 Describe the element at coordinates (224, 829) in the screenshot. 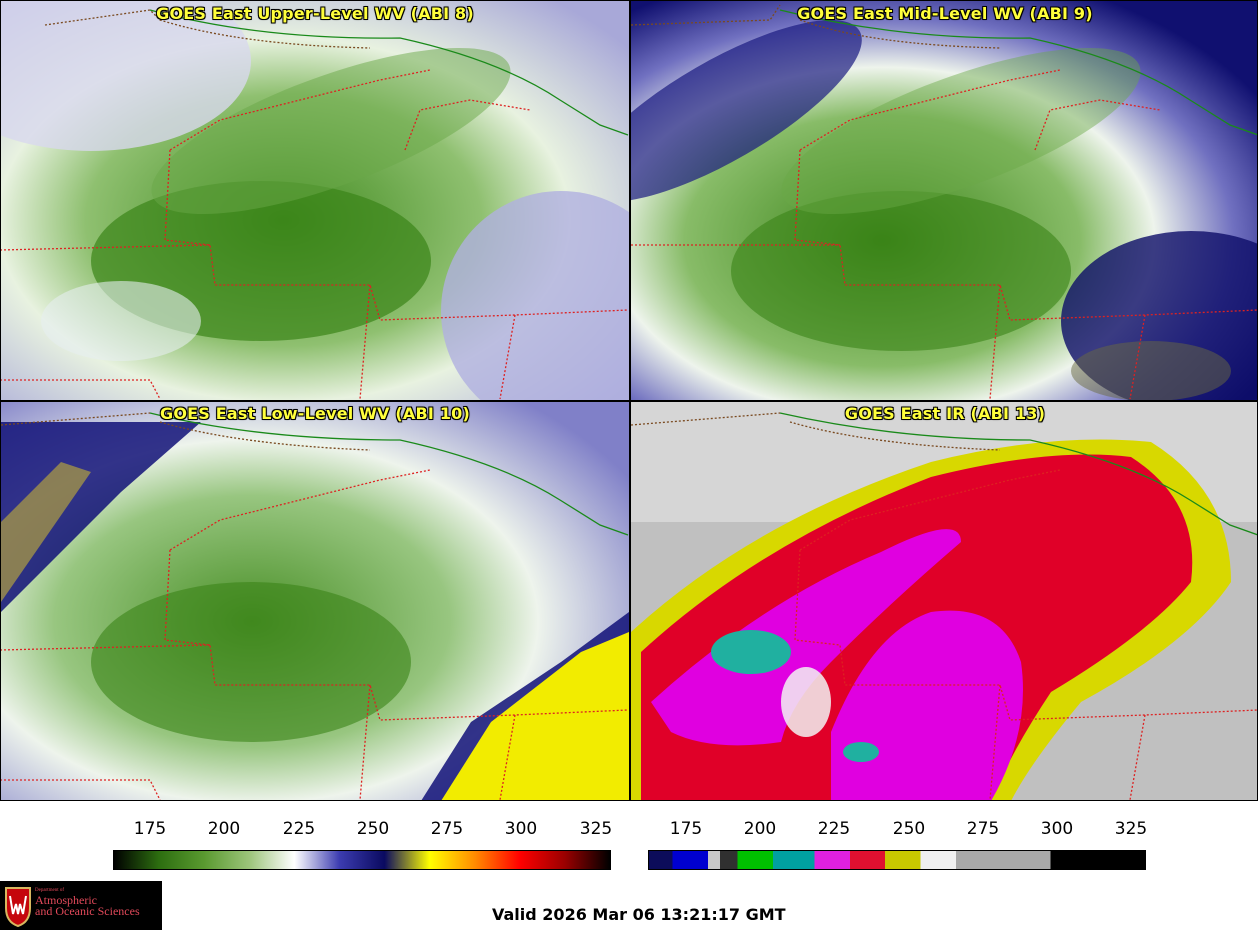

I see `wv-tick-label: 200` at that location.